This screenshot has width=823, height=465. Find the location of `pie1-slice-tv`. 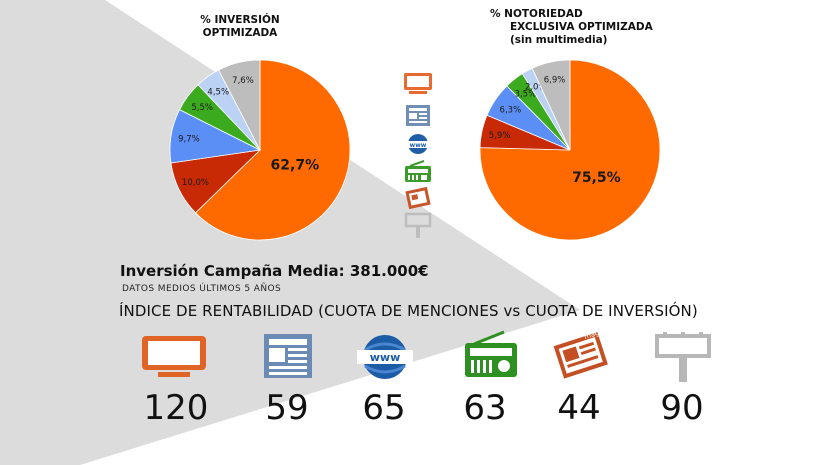

pie1-slice-tv is located at coordinates (272, 150).